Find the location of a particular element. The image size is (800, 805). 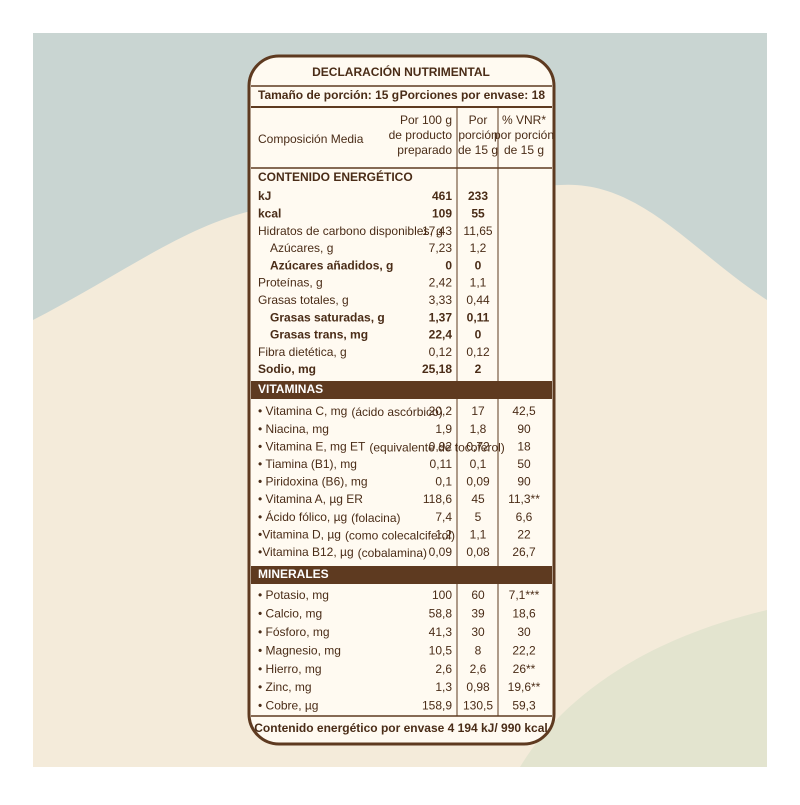

nutrient-name: kJ is located at coordinates (264, 196).